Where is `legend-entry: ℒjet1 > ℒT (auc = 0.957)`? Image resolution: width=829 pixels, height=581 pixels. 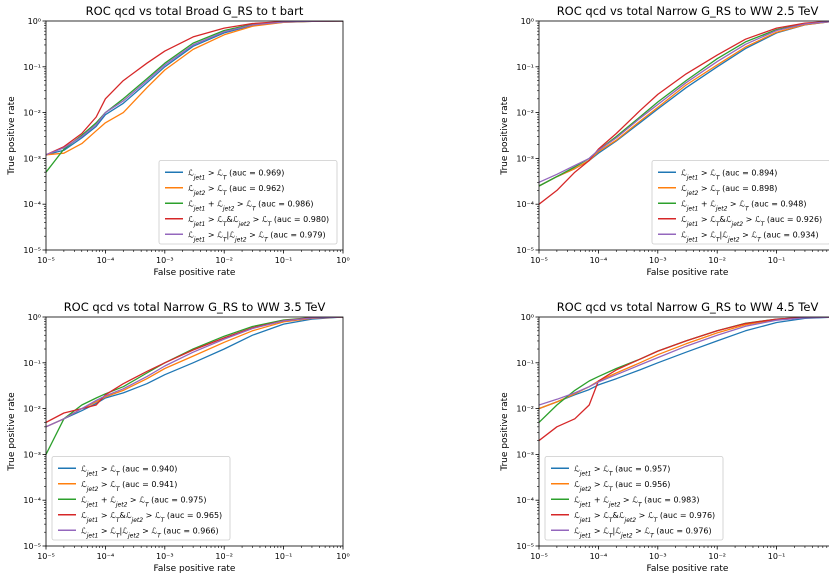 legend-entry: ℒjet1 > ℒT (auc = 0.957) is located at coordinates (622, 470).